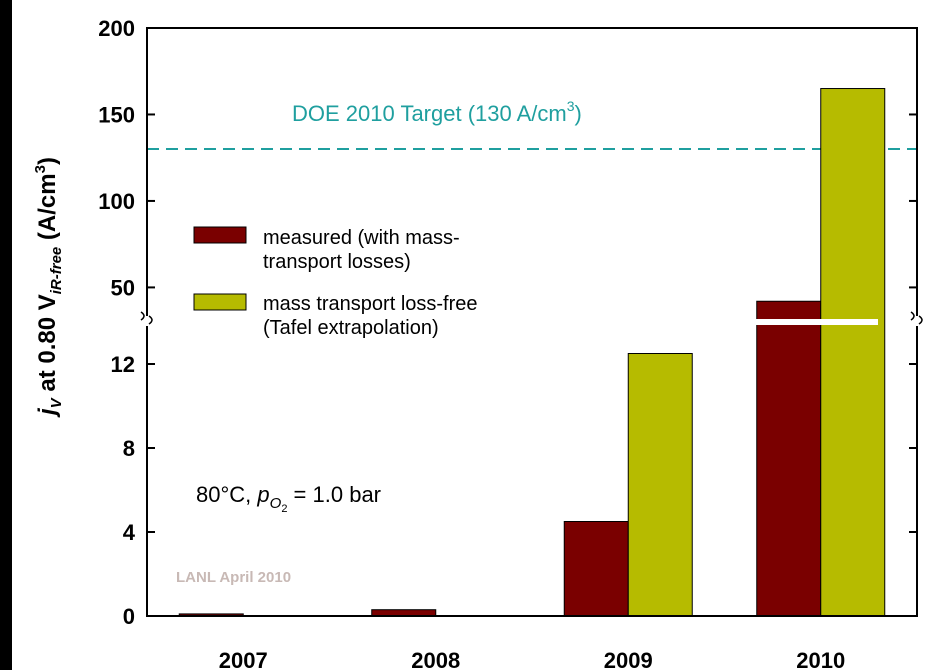 This screenshot has width=927, height=670. I want to click on y-tick-label-12: 12, so click(123, 364).